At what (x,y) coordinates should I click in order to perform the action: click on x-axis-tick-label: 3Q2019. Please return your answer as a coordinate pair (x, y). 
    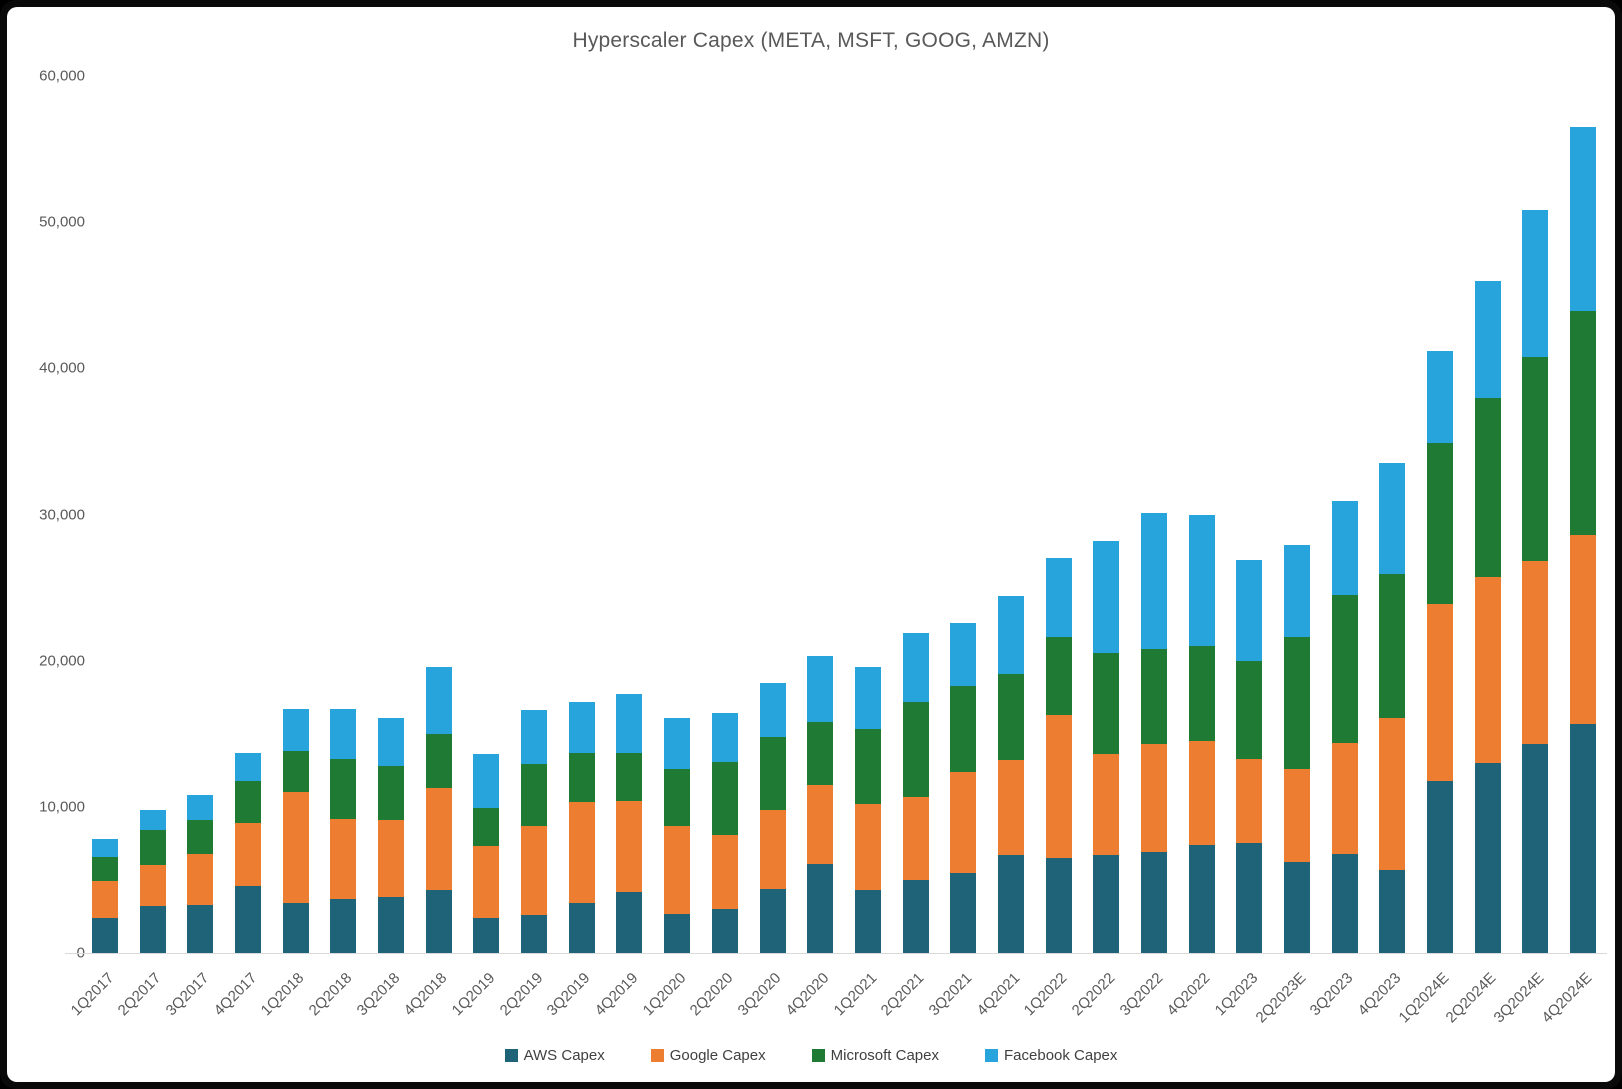
    Looking at the image, I should click on (569, 994).